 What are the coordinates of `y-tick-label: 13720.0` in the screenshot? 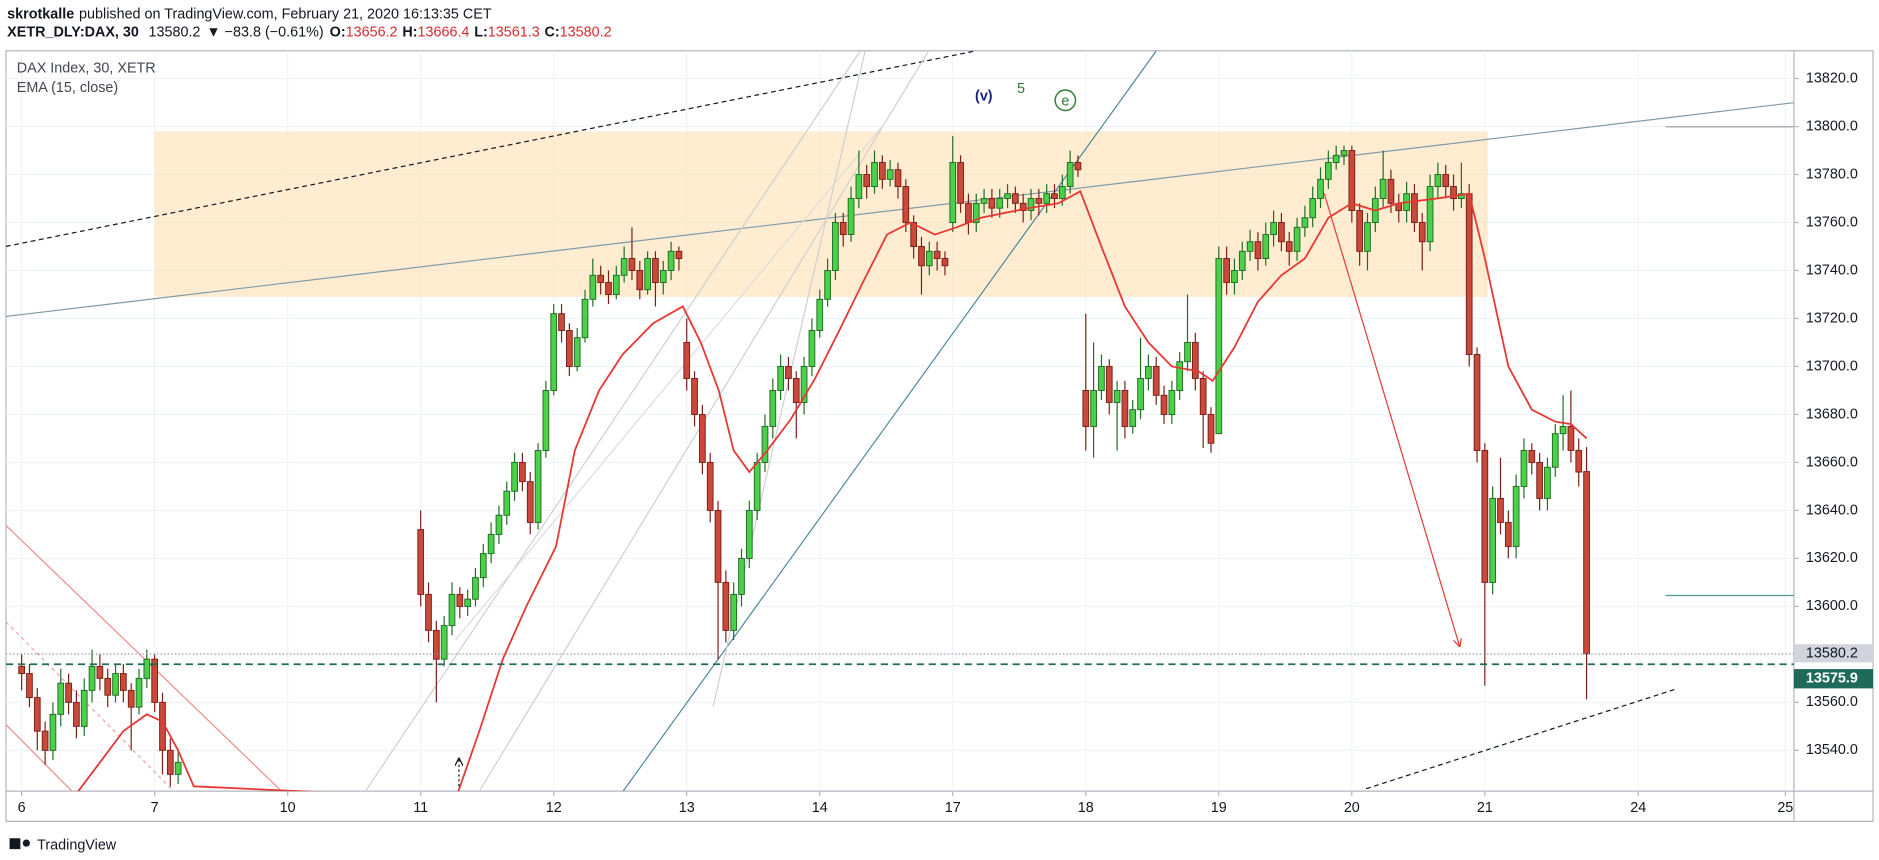 It's located at (1832, 318).